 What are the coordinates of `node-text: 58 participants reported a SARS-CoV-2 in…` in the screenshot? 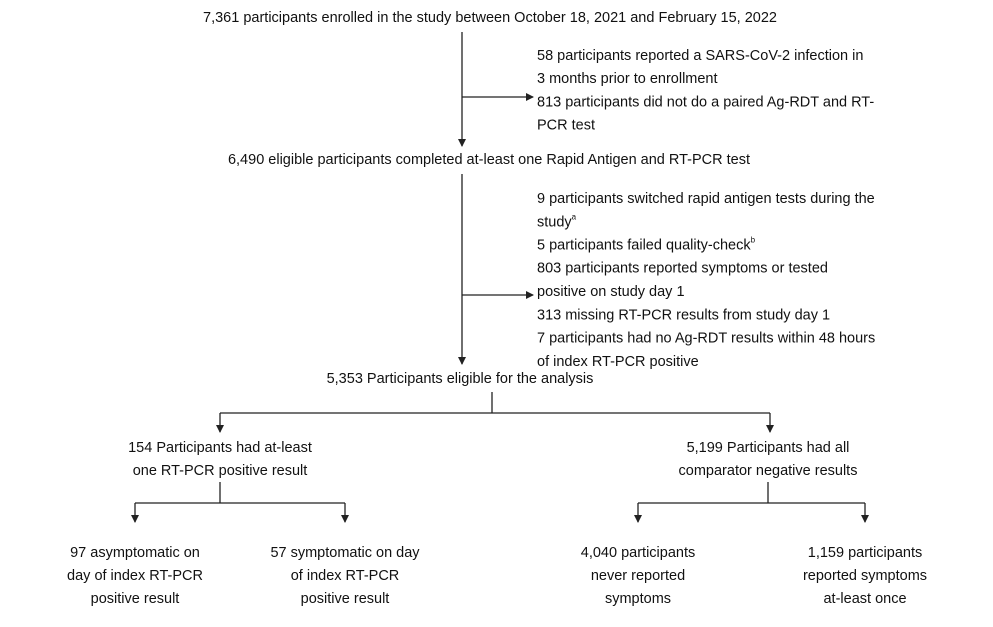 It's located at (700, 56).